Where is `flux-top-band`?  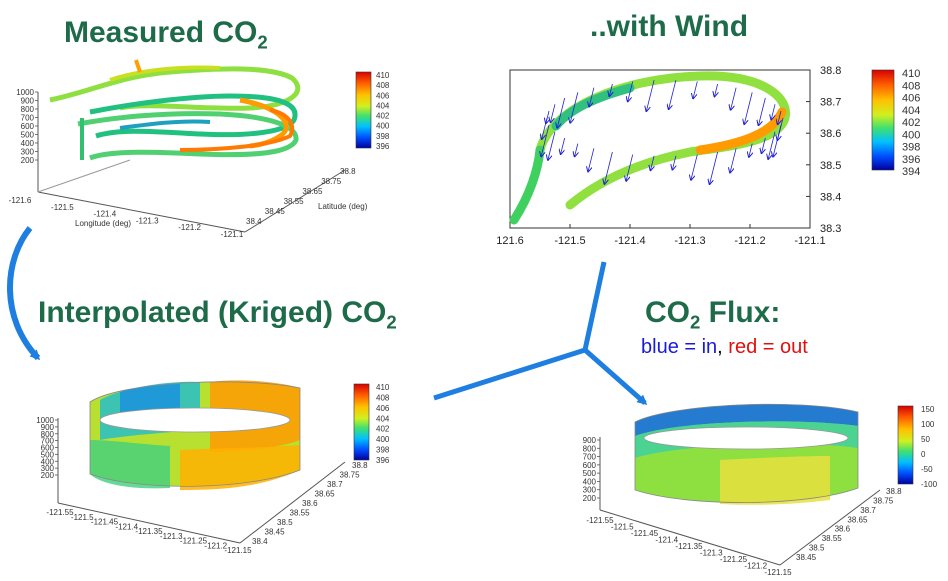 flux-top-band is located at coordinates (746, 420).